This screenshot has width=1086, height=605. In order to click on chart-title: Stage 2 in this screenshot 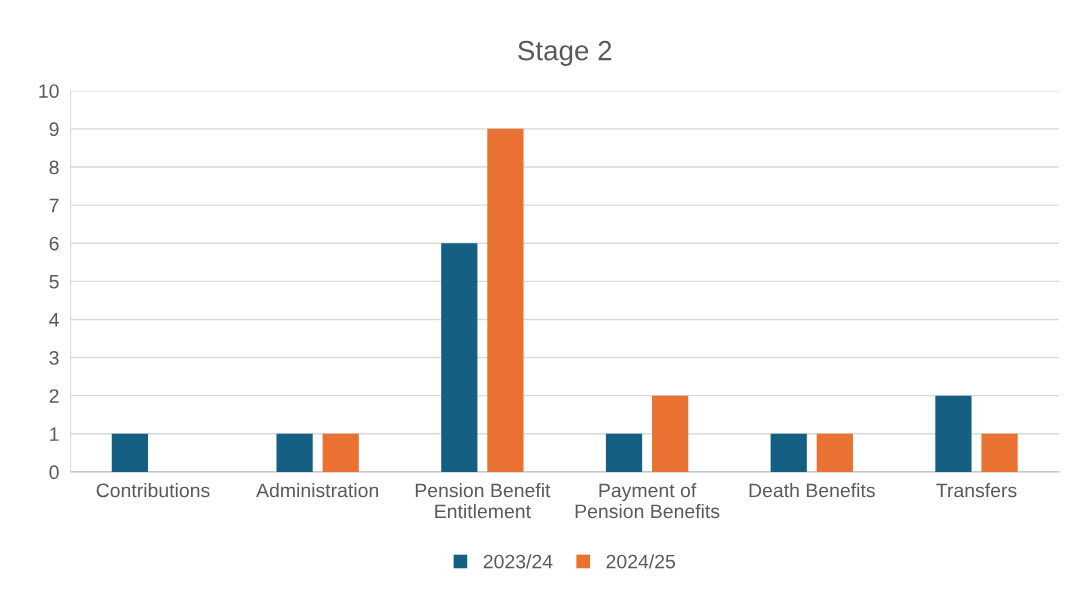, I will do `click(565, 53)`.